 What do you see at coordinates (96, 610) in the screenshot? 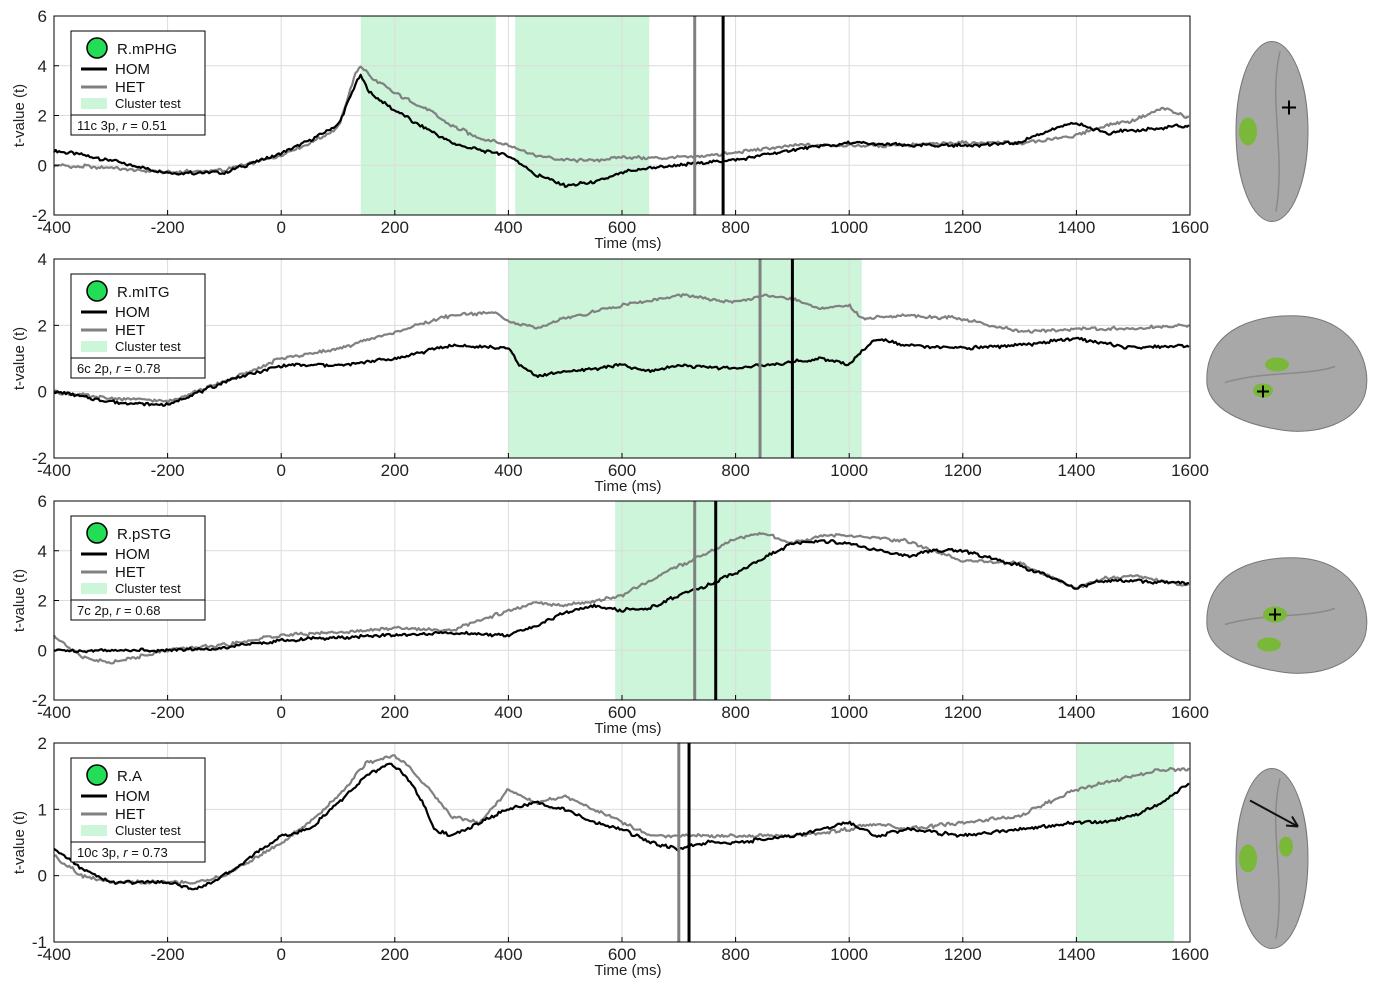
I see `stats-prefix: 7c 2p,` at bounding box center [96, 610].